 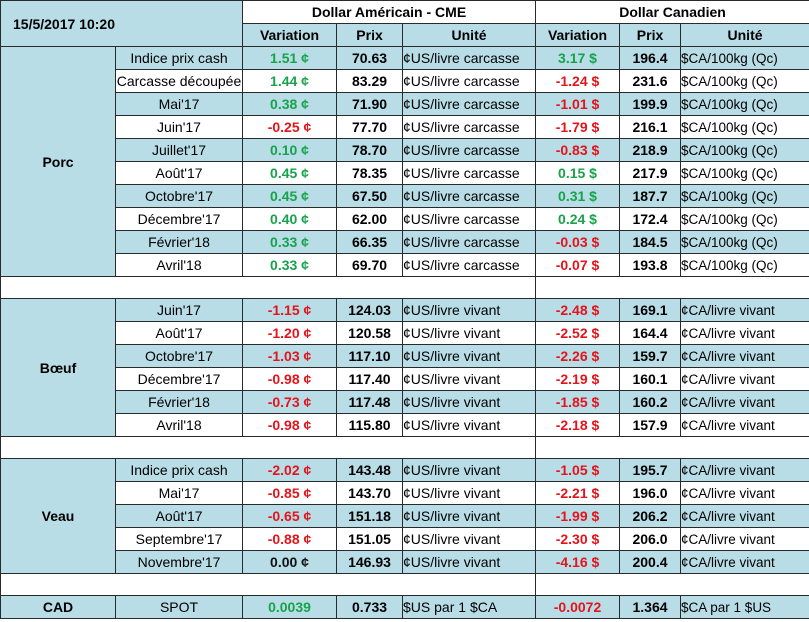 What do you see at coordinates (370, 493) in the screenshot?
I see `usd-price: 143.70` at bounding box center [370, 493].